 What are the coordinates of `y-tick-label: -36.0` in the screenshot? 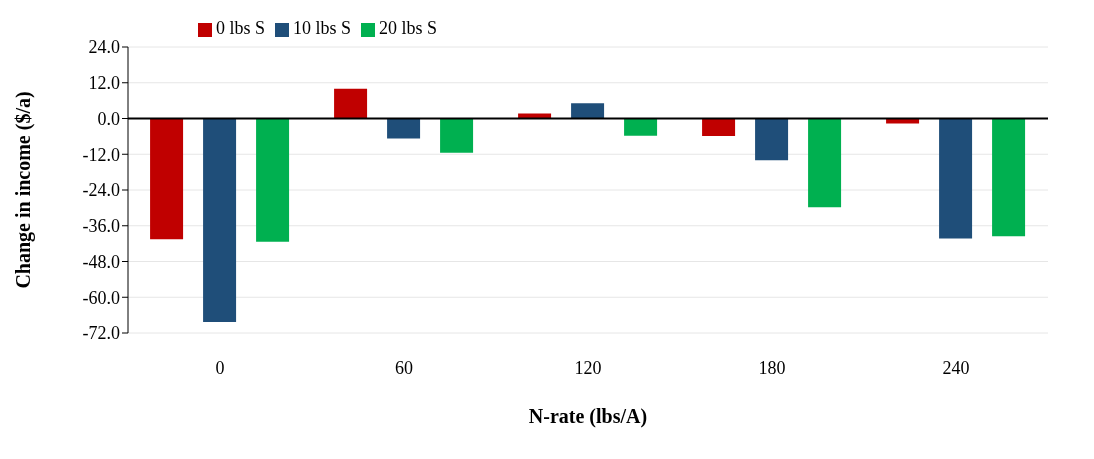 It's located at (101, 226).